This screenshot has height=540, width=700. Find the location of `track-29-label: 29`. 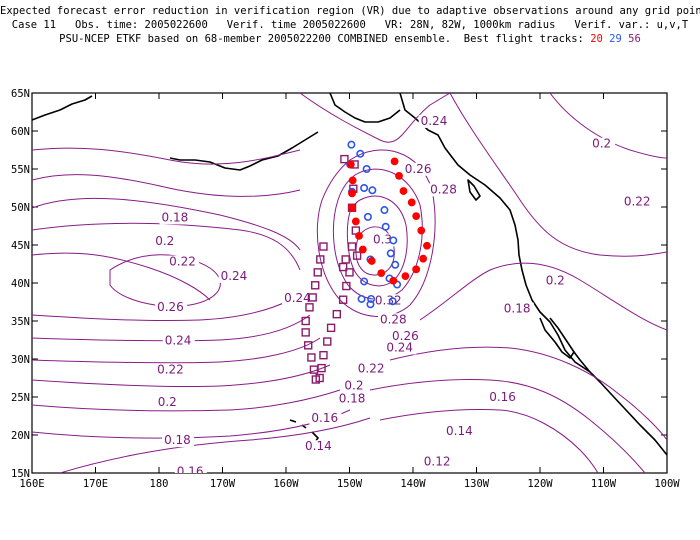

track-29-label: 29 is located at coordinates (615, 39).